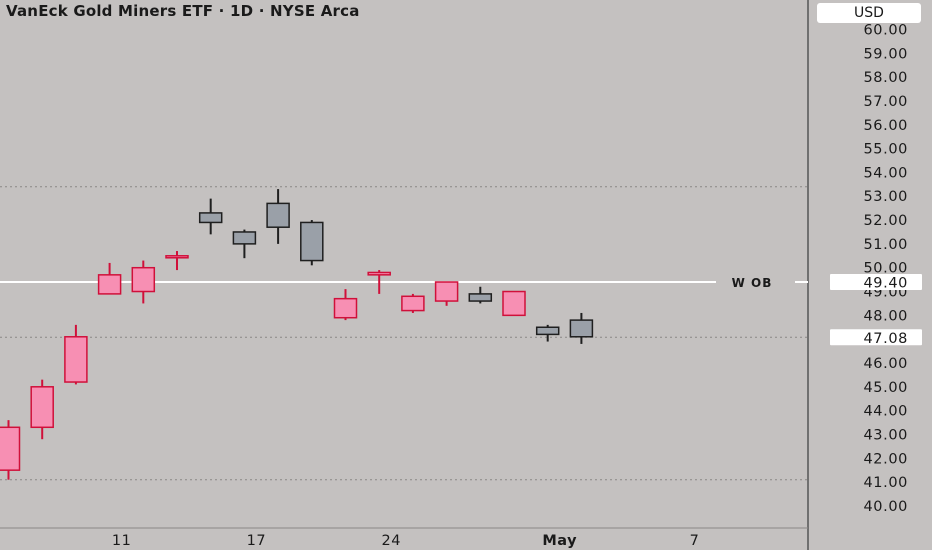 Image resolution: width=932 pixels, height=550 pixels. Describe the element at coordinates (885, 283) in the screenshot. I see `level-price-tag: 49.40` at that location.